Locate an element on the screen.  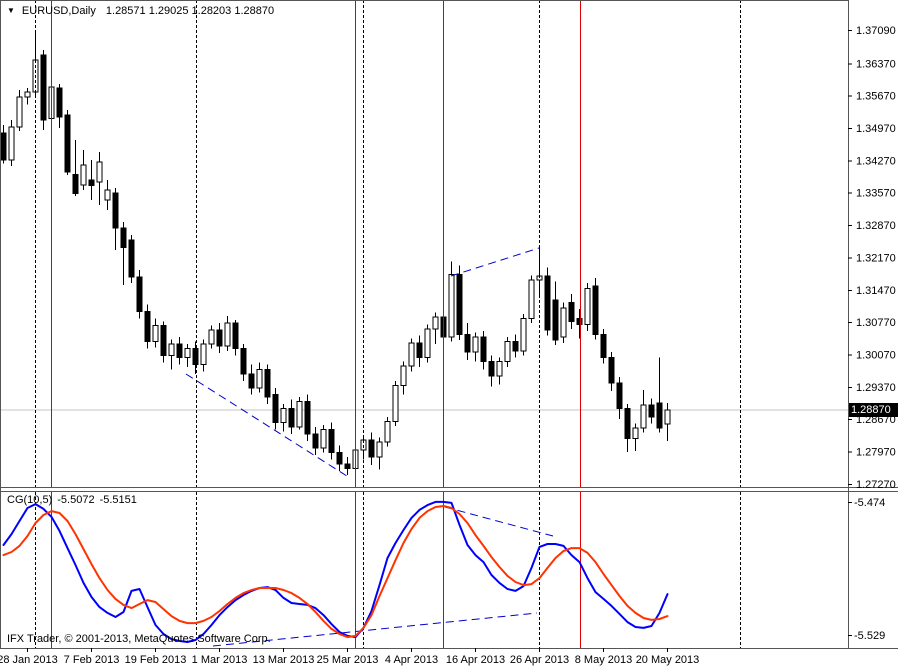
date-axis-label: 16 Apr 2013 is located at coordinates (475, 660).